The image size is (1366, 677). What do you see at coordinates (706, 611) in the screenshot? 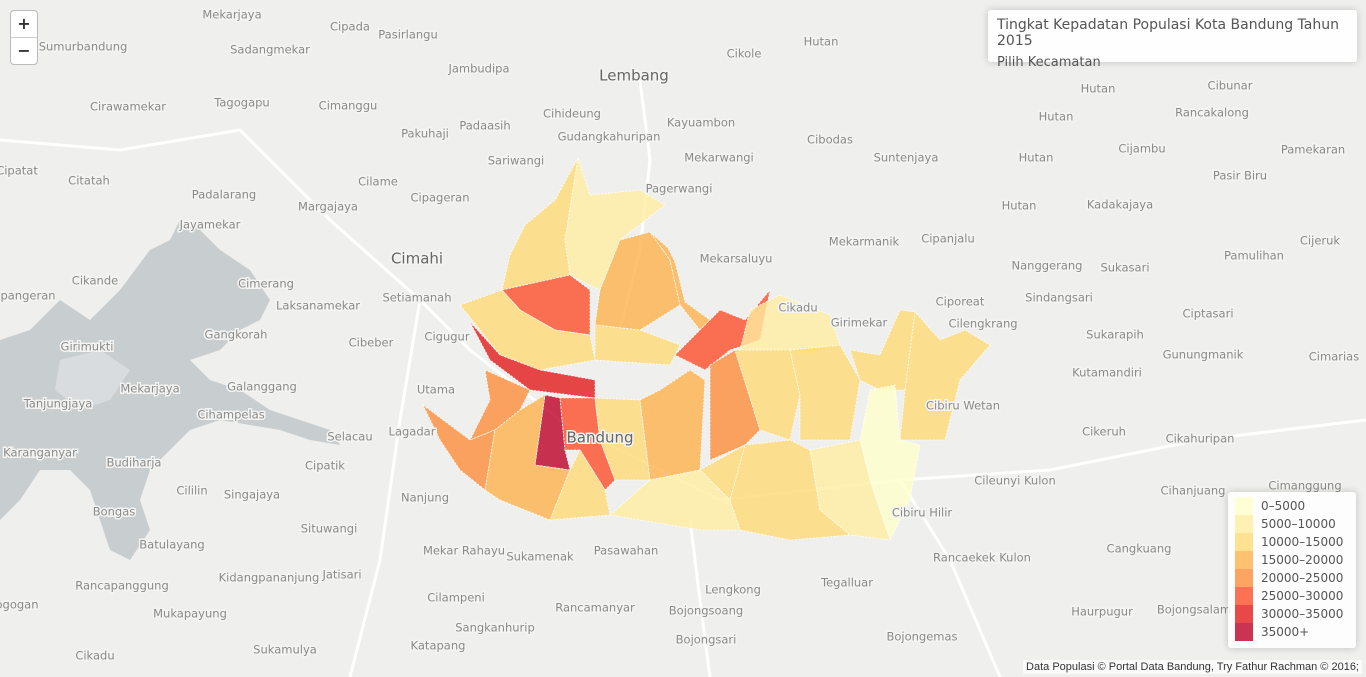
I see `place-label: Bojongsoang` at bounding box center [706, 611].